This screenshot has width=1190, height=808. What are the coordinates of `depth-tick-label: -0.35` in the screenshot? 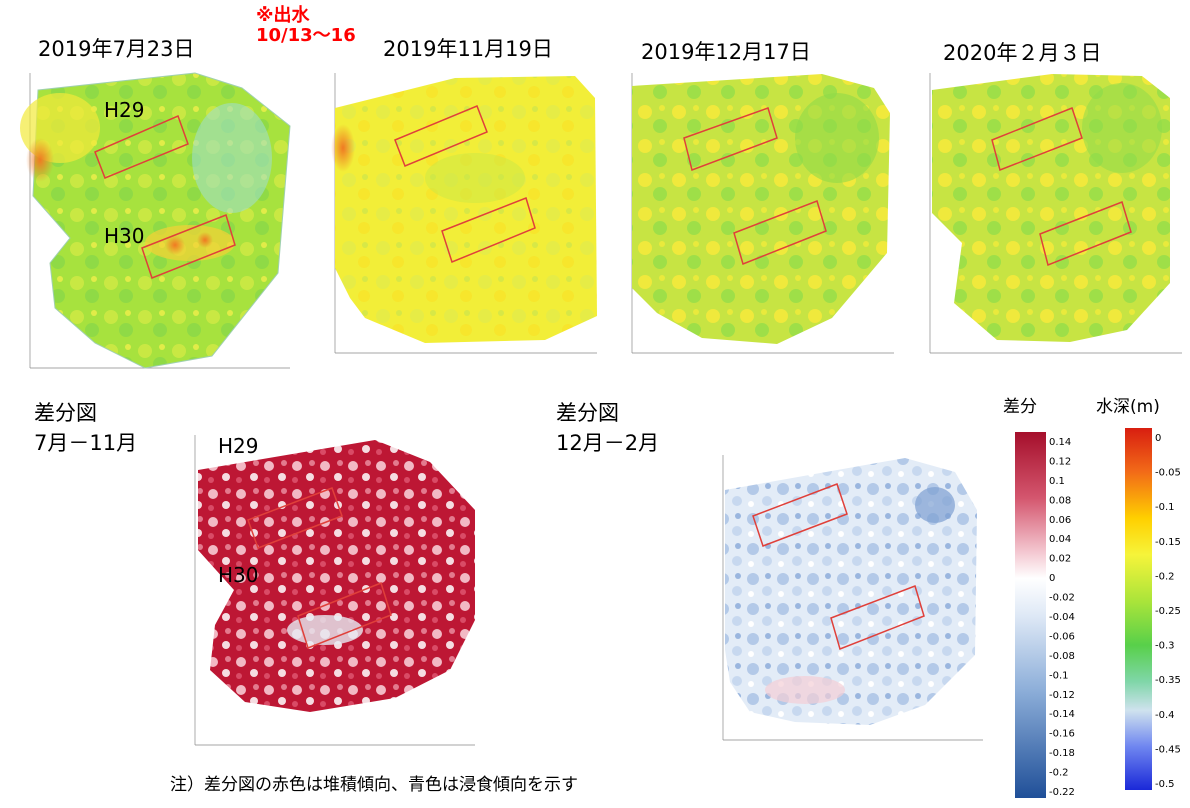 It's located at (1168, 680).